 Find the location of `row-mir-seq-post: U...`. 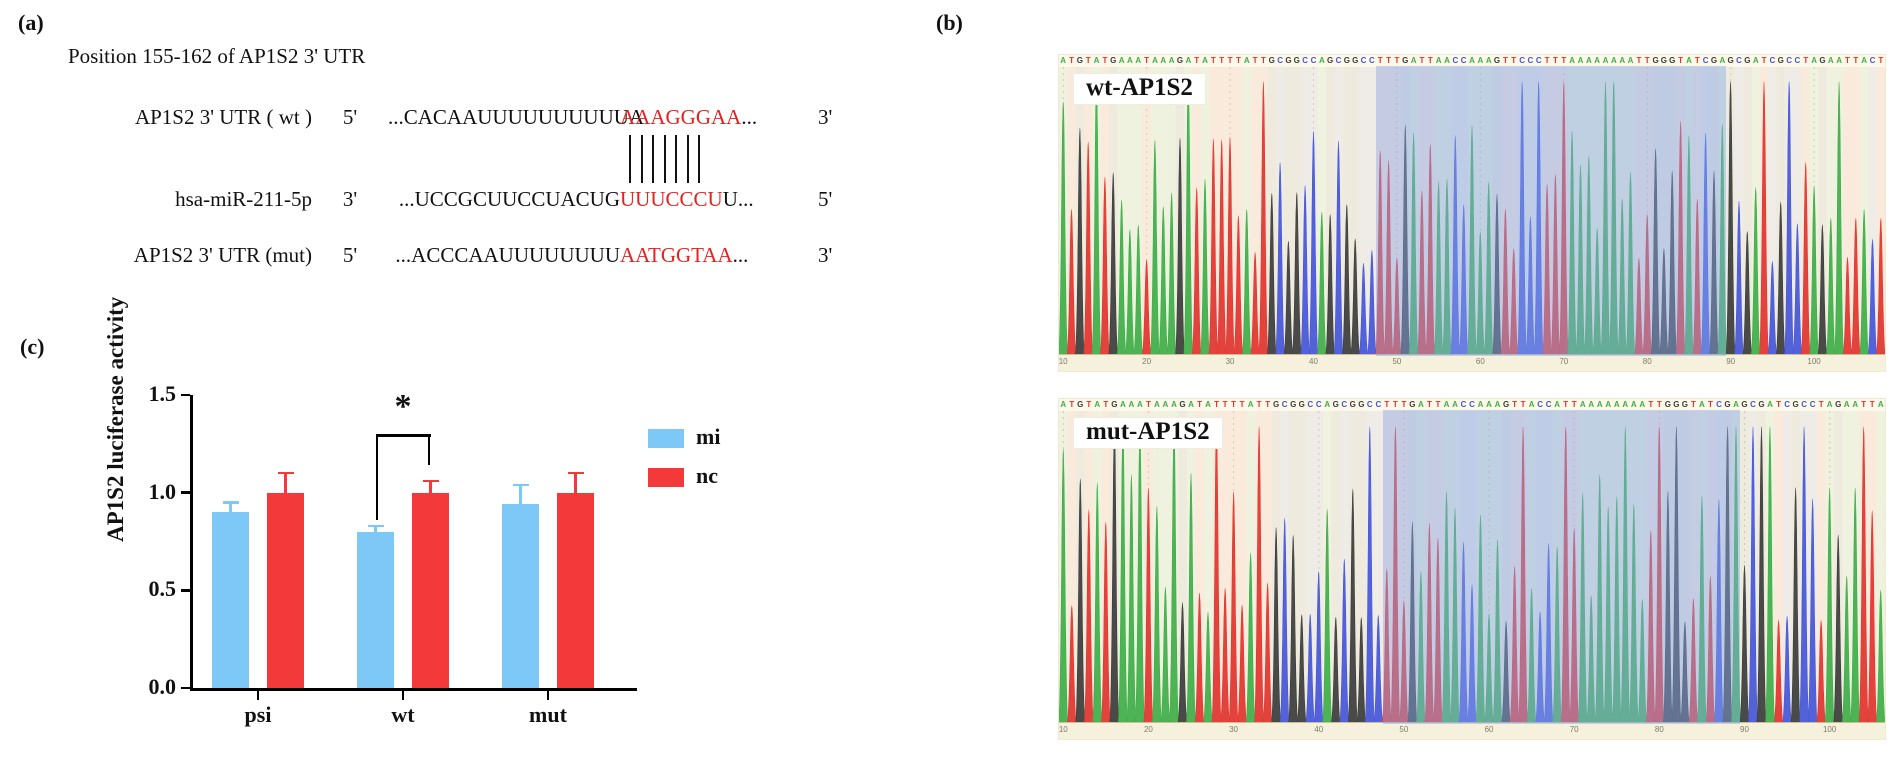

row-mir-seq-post: U... is located at coordinates (738, 199).